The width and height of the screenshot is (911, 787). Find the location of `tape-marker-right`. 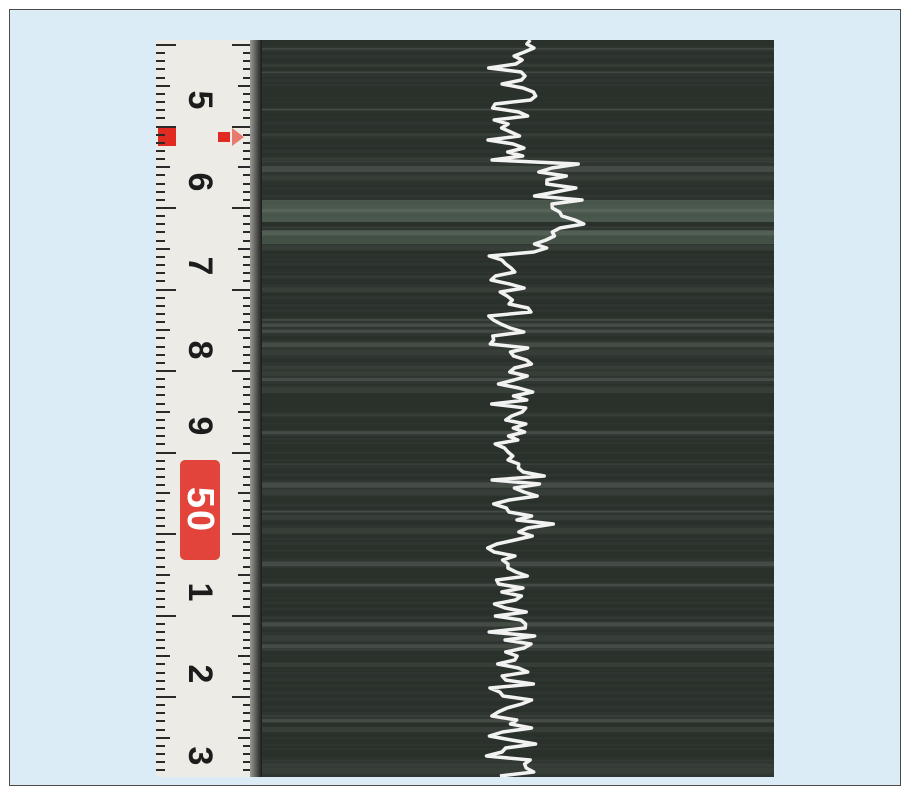

tape-marker-right is located at coordinates (224, 137).